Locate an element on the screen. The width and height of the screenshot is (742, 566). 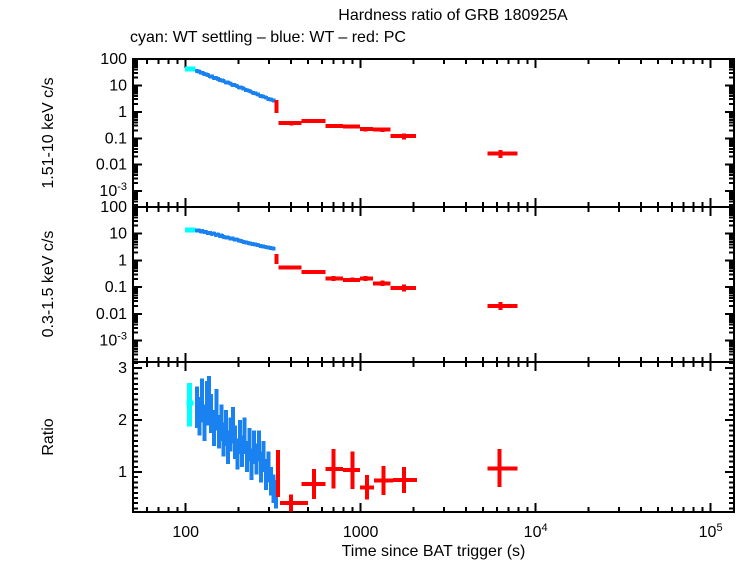
x-axis-label: Time since BAT trigger (s) is located at coordinates (433, 551).